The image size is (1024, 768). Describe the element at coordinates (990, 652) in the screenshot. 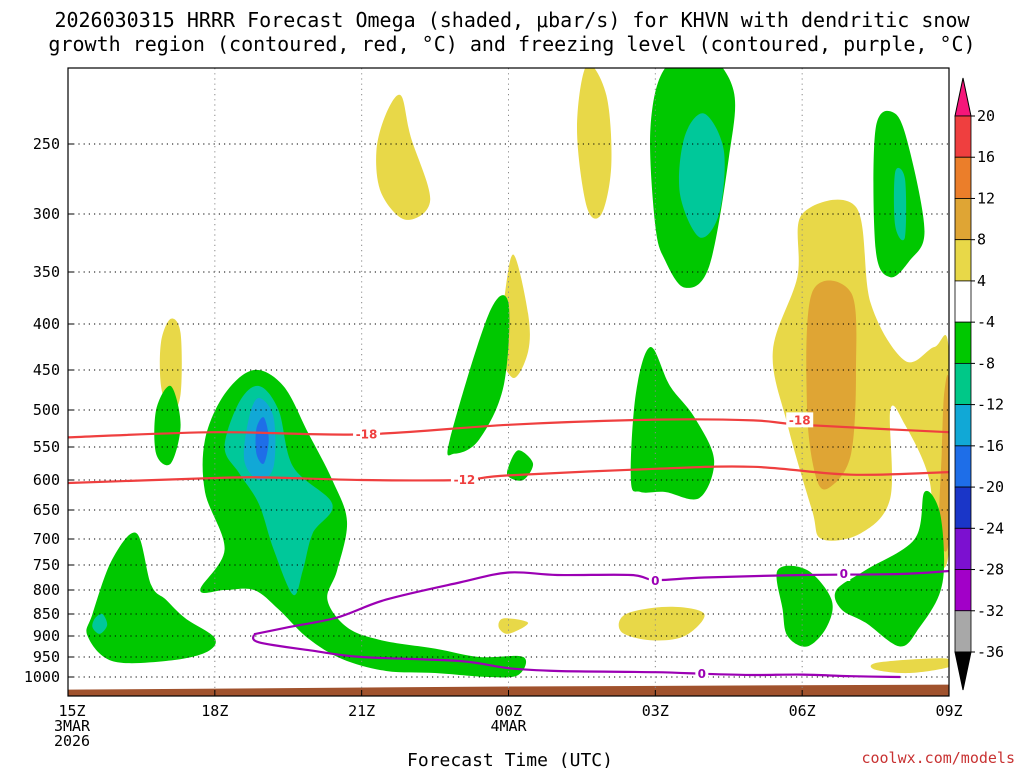

I see `colorbar-label: -36` at that location.